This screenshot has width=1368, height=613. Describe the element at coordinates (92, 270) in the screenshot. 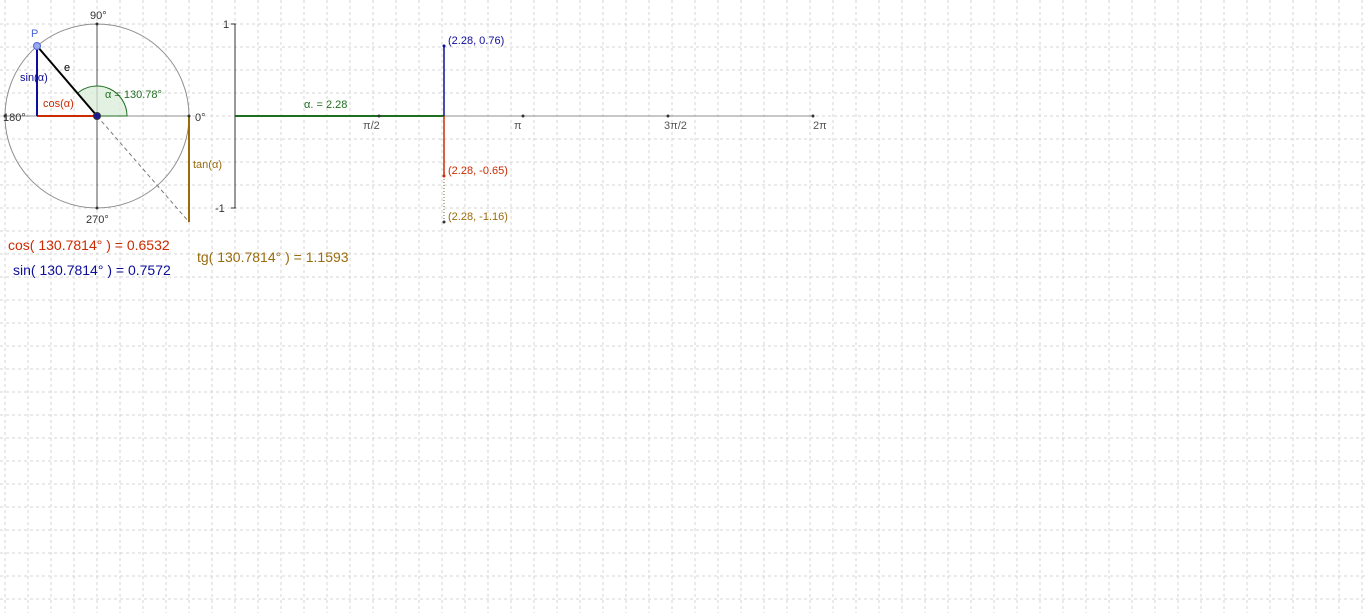

I see `sin-formula: sin( 130.7814° ) = 0.7572` at that location.